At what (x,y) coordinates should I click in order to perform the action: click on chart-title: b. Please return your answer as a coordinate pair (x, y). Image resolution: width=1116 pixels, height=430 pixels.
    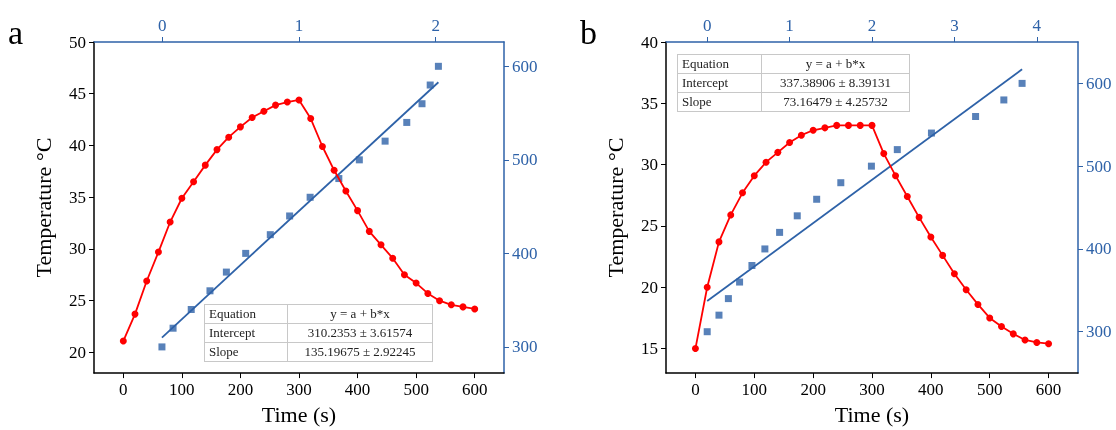
    Looking at the image, I should click on (588, 33).